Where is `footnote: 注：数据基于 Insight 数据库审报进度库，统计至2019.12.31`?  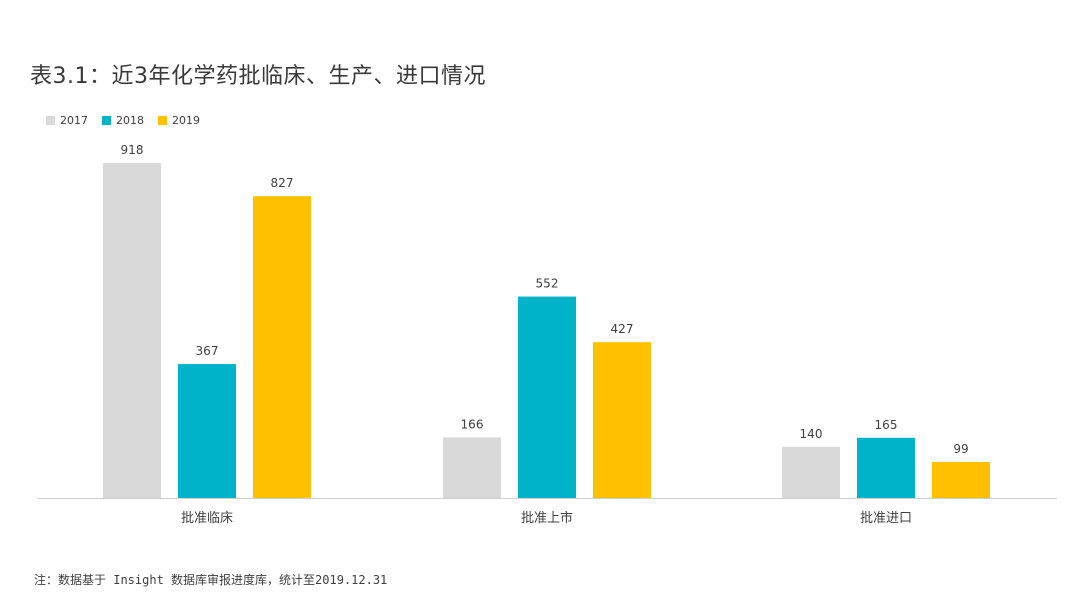
footnote: 注：数据基于 Insight 数据库审报进度库，统计至2019.12.31 is located at coordinates (211, 580).